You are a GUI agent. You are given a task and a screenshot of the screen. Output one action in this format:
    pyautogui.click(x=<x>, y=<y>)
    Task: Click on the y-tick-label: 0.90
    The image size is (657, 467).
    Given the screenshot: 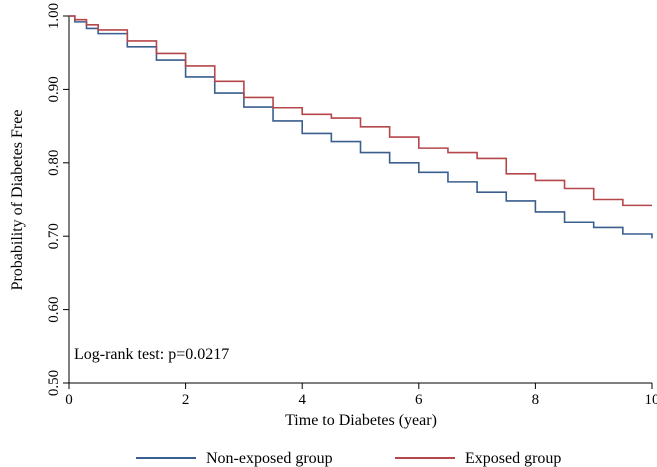 What is the action you would take?
    pyautogui.click(x=54, y=89)
    